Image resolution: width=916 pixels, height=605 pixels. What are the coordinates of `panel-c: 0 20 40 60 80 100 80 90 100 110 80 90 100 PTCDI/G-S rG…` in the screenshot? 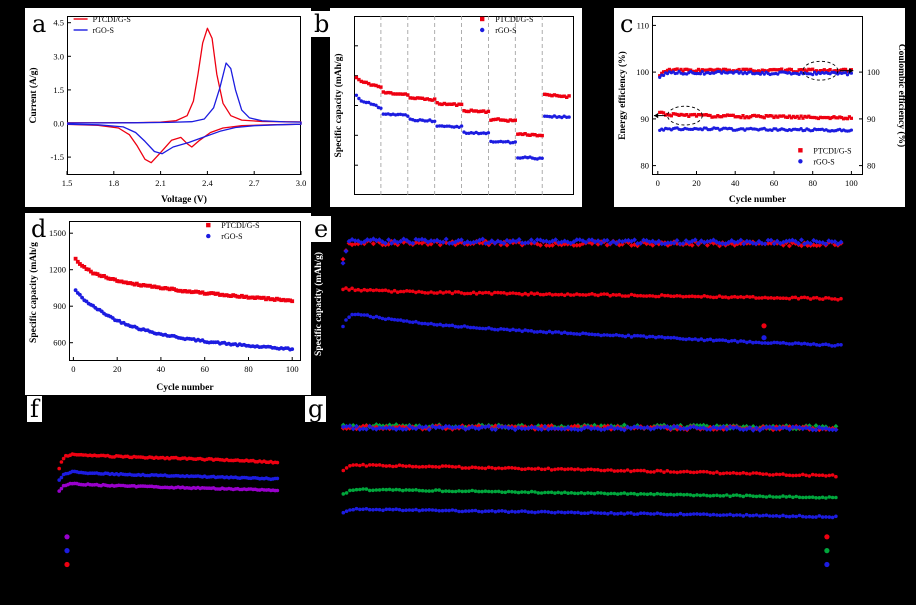 It's located at (759, 107).